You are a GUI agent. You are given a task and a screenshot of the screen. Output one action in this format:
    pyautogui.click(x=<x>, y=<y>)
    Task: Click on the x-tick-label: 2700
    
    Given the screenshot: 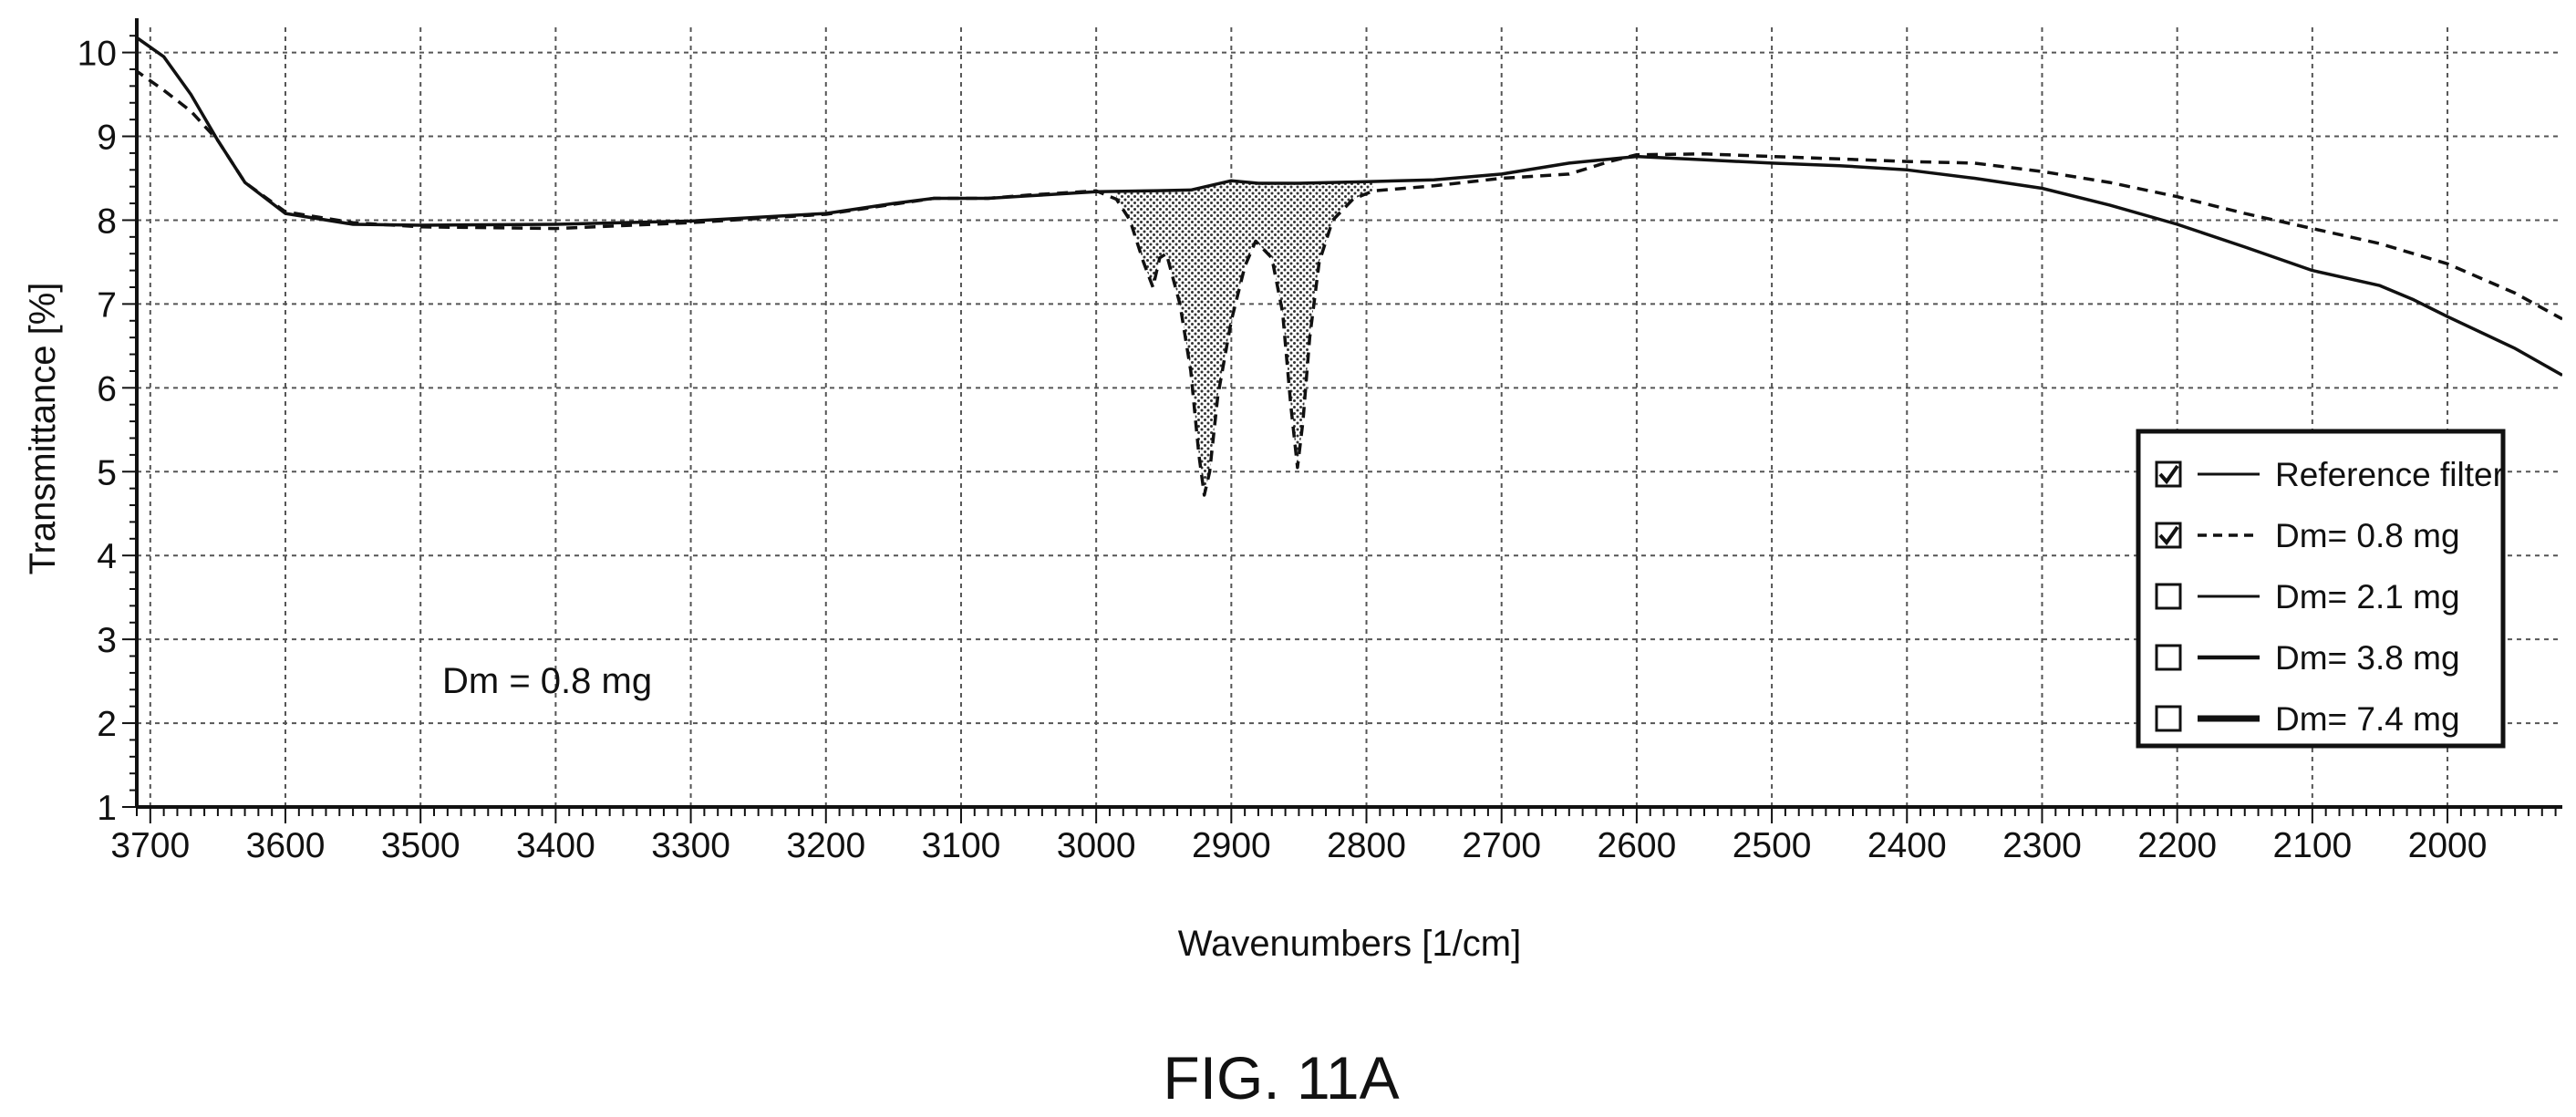 What is the action you would take?
    pyautogui.click(x=1501, y=846)
    